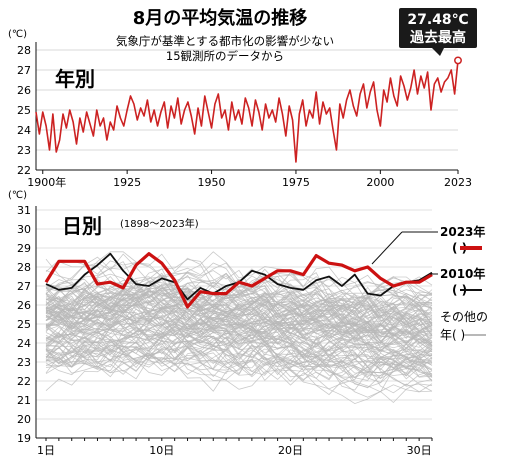 The image size is (506, 467). Describe the element at coordinates (24, 110) in the screenshot. I see `top-y-tick-label: 25` at that location.